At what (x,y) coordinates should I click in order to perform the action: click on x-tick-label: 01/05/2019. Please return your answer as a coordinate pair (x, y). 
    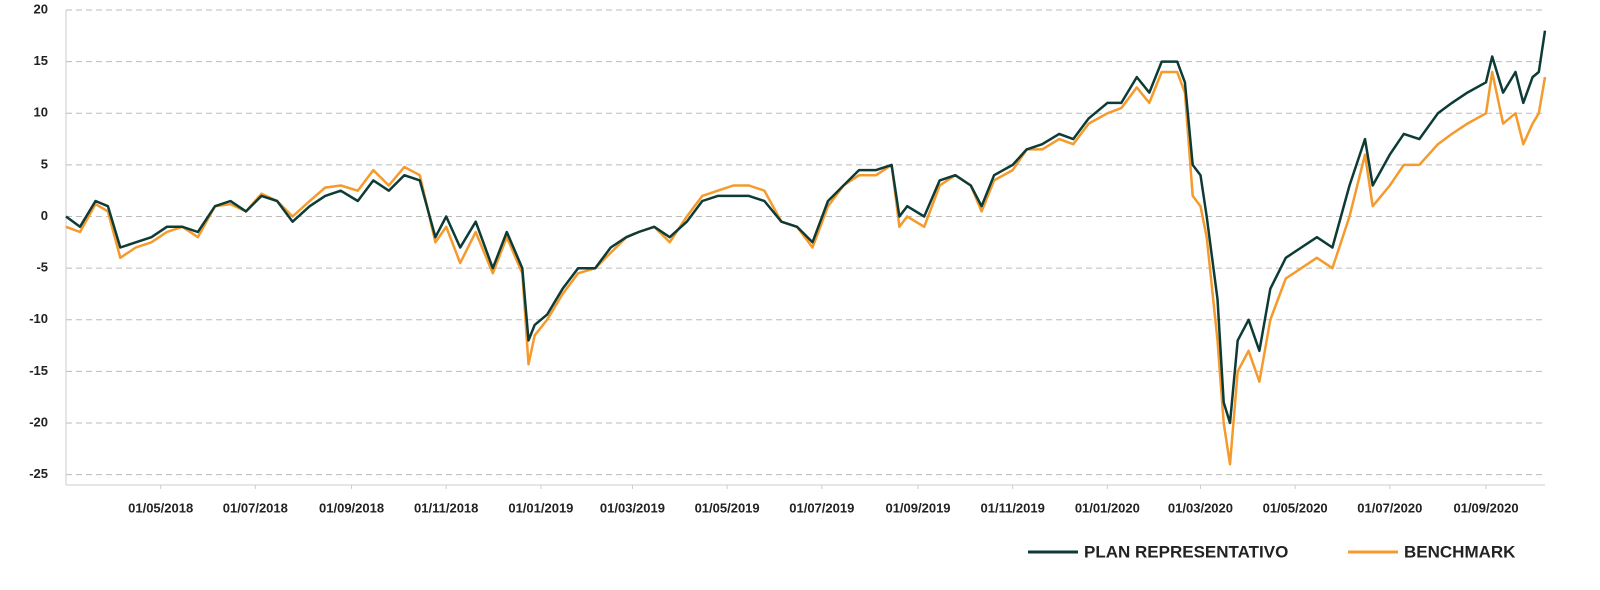
    Looking at the image, I should click on (727, 507).